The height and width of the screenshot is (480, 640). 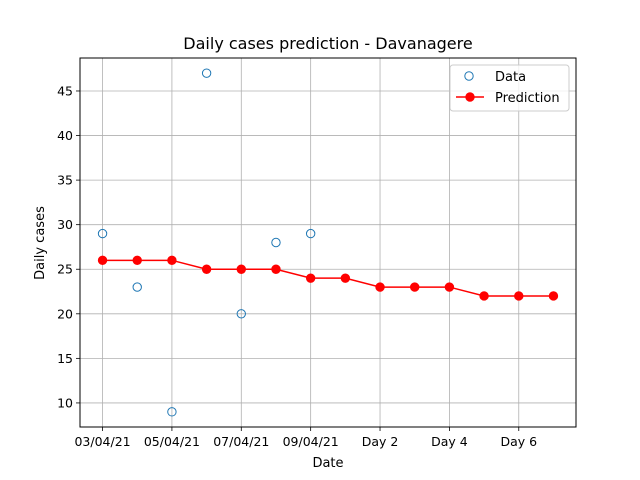 What do you see at coordinates (65, 269) in the screenshot?
I see `y-tick-label: 25` at bounding box center [65, 269].